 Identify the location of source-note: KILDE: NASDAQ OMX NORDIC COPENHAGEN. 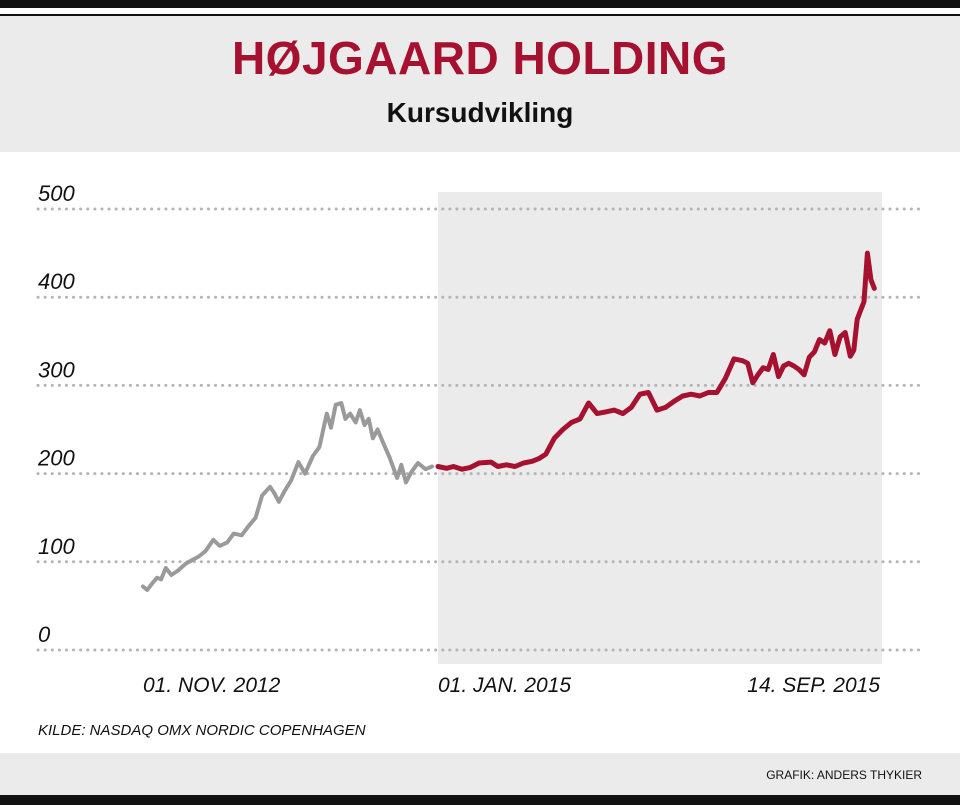
(202, 730).